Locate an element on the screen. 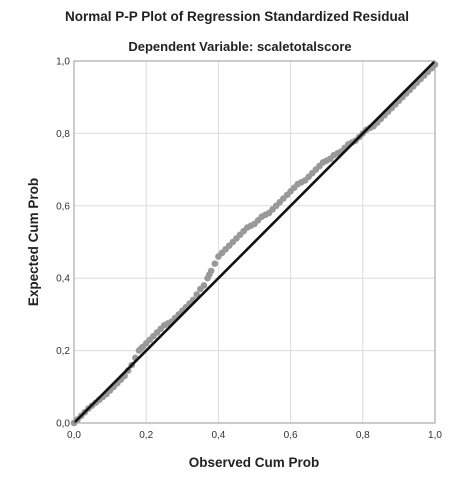  x-tick-label: 0,0 is located at coordinates (74, 435).